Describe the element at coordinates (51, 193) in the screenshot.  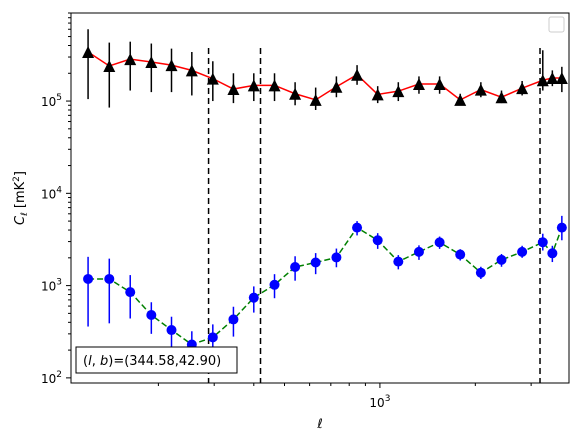
I see `y-tick-label: 10⁴` at that location.